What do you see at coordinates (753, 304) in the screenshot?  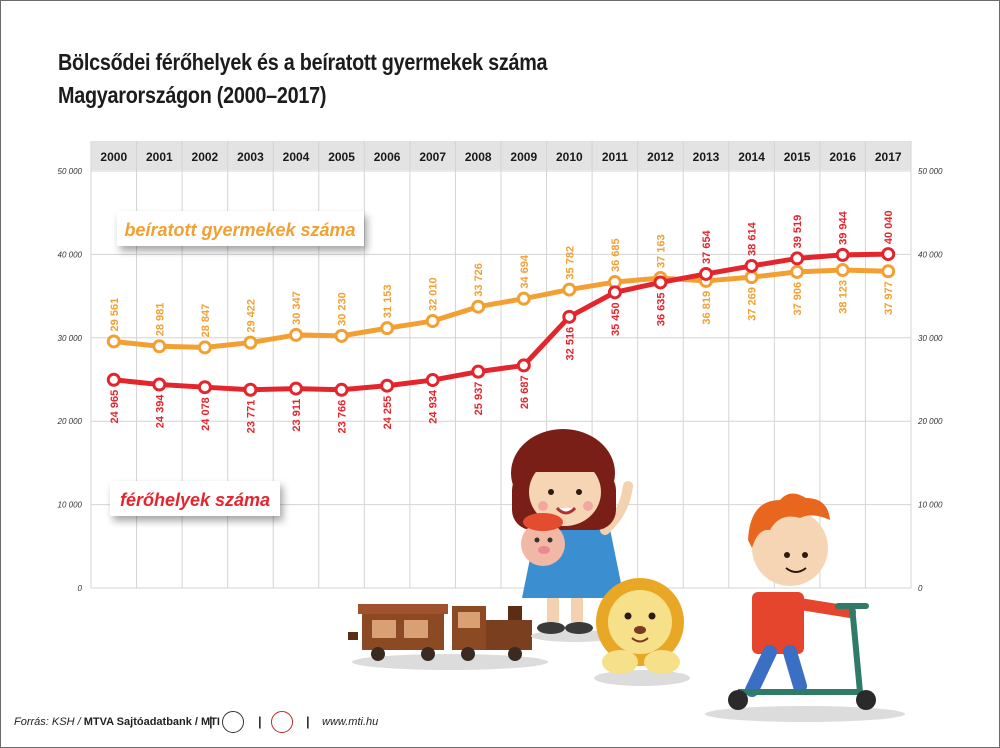 I see `data-label: 37 269` at bounding box center [753, 304].